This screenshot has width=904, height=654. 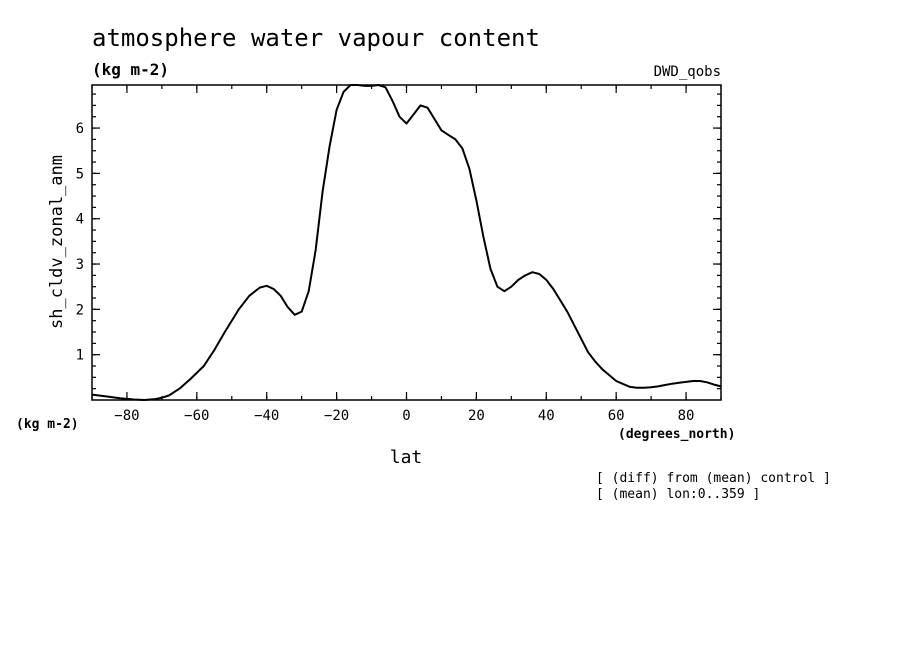 I want to click on x-tick-labels: −80 −60 −40 −20 0 20 40 60 80, so click(x=404, y=416).